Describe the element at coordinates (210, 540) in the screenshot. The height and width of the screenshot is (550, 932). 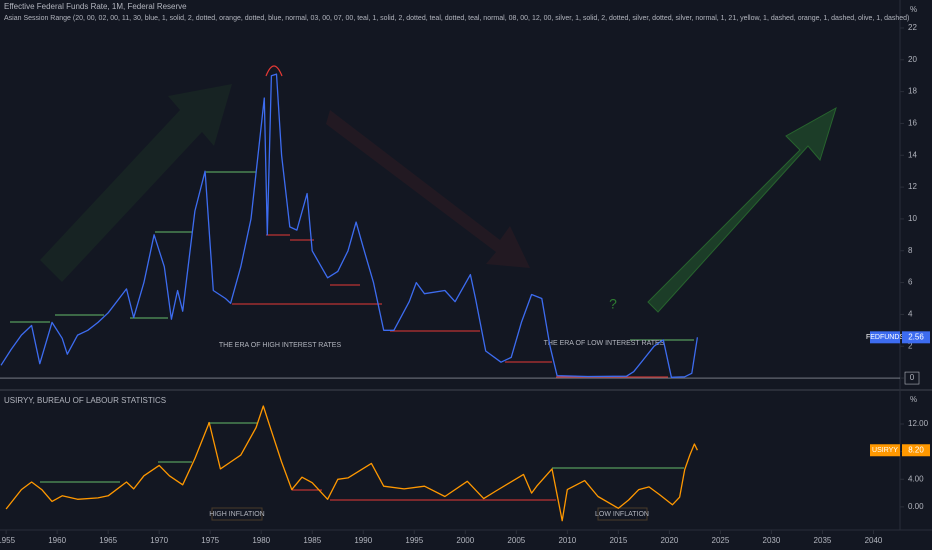
I see `x-tick-label: 1975` at that location.